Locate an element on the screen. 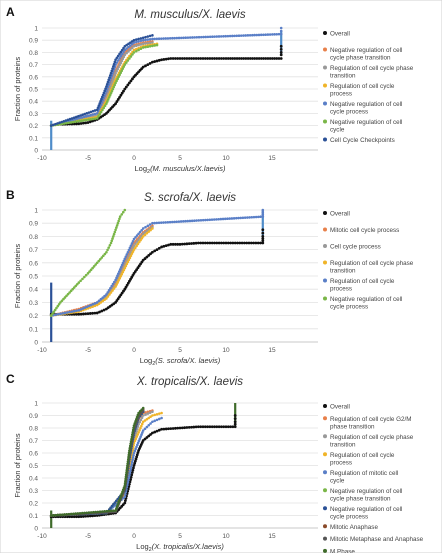  chart-title: S. scrofa/X. laevis is located at coordinates (190, 198).